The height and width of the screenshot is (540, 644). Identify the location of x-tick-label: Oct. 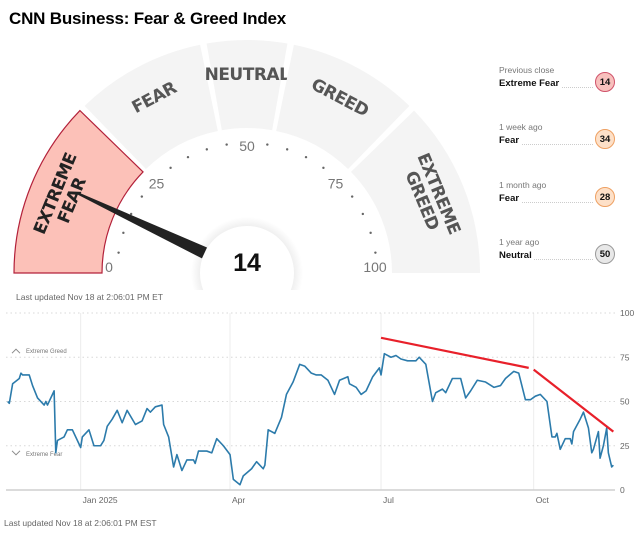
(543, 500).